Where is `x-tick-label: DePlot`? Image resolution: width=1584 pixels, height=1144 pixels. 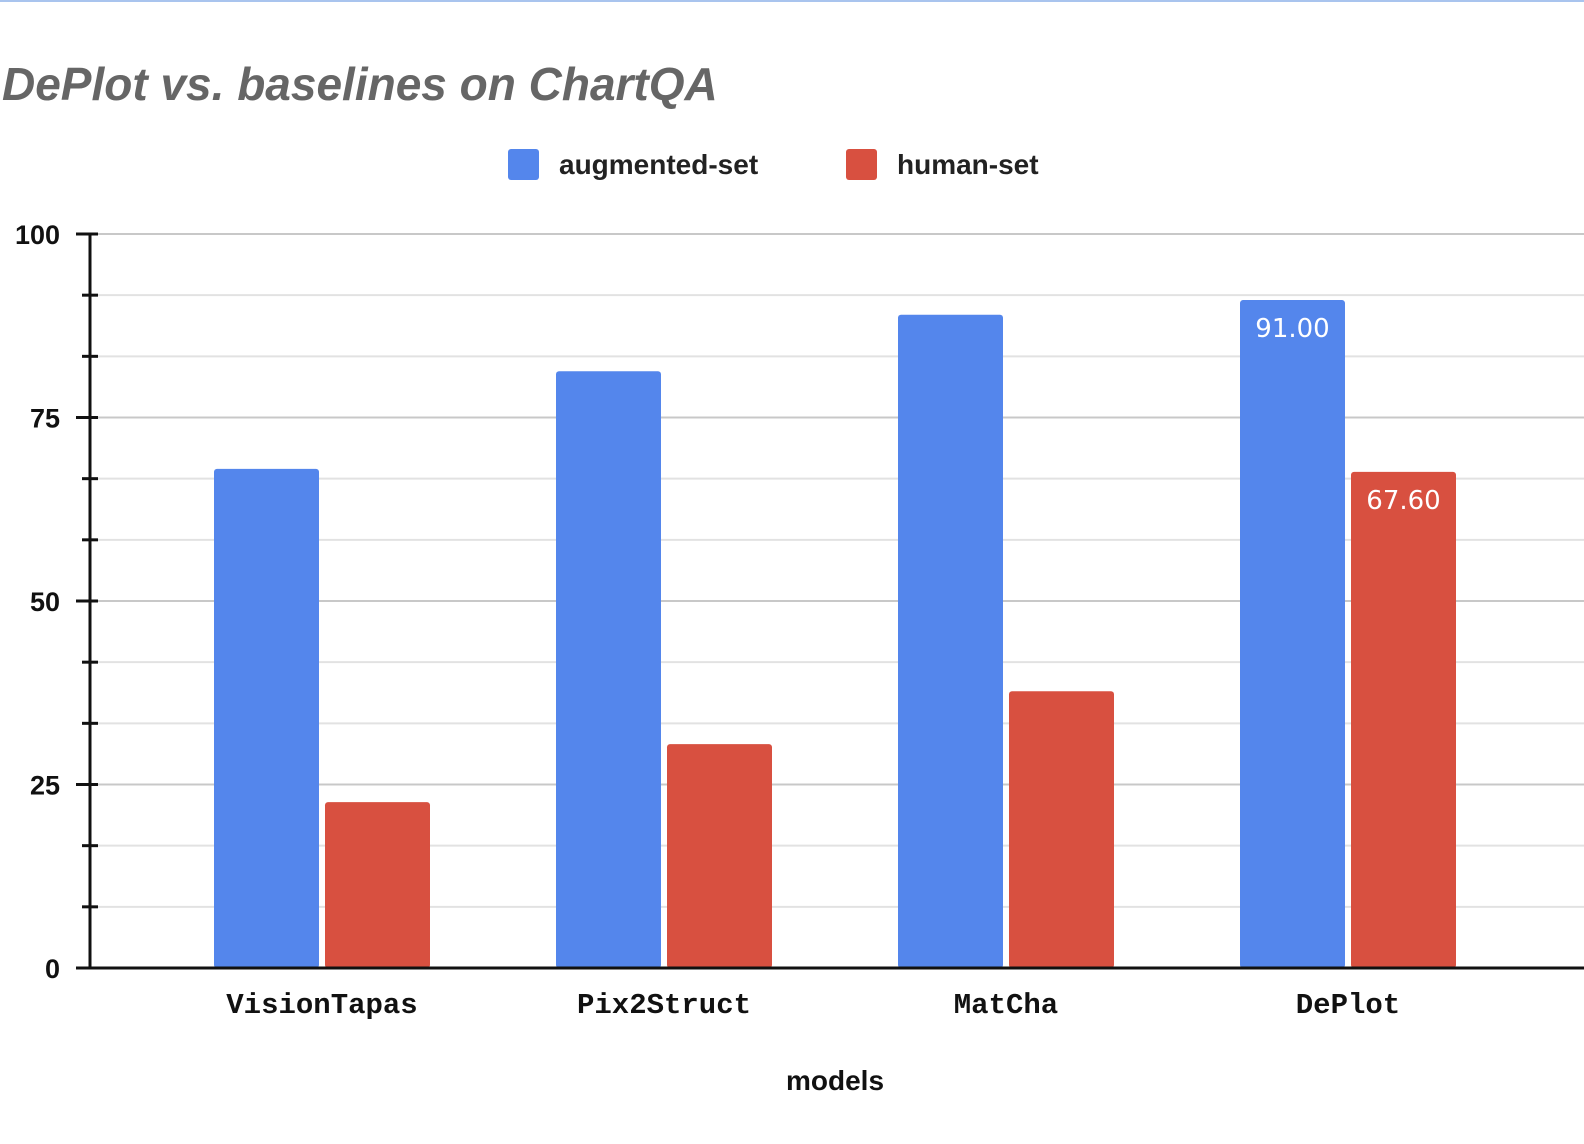
x-tick-label: DePlot is located at coordinates (1348, 1005).